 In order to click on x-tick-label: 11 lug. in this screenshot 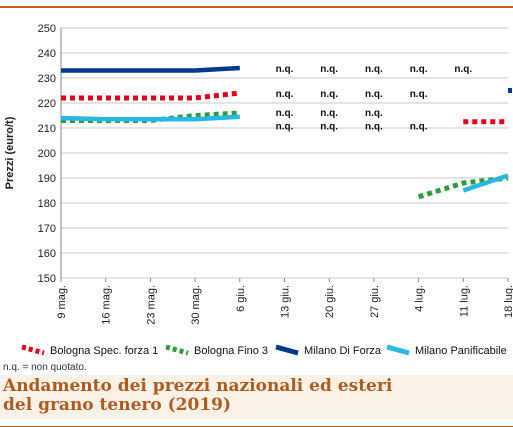, I will do `click(464, 301)`.